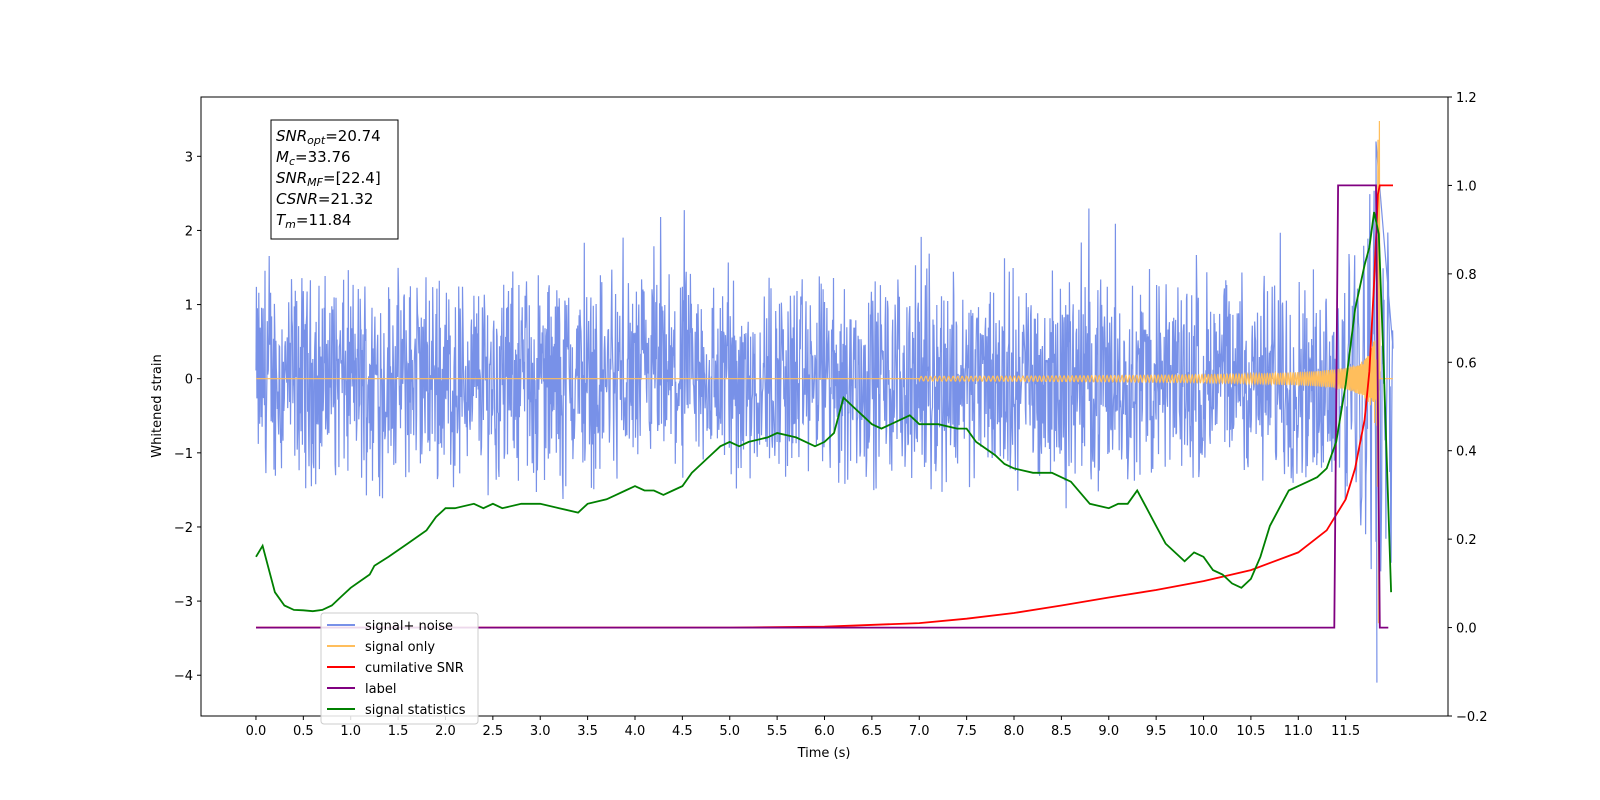 The image size is (1600, 800). I want to click on x-tick-label: 6.0, so click(824, 731).